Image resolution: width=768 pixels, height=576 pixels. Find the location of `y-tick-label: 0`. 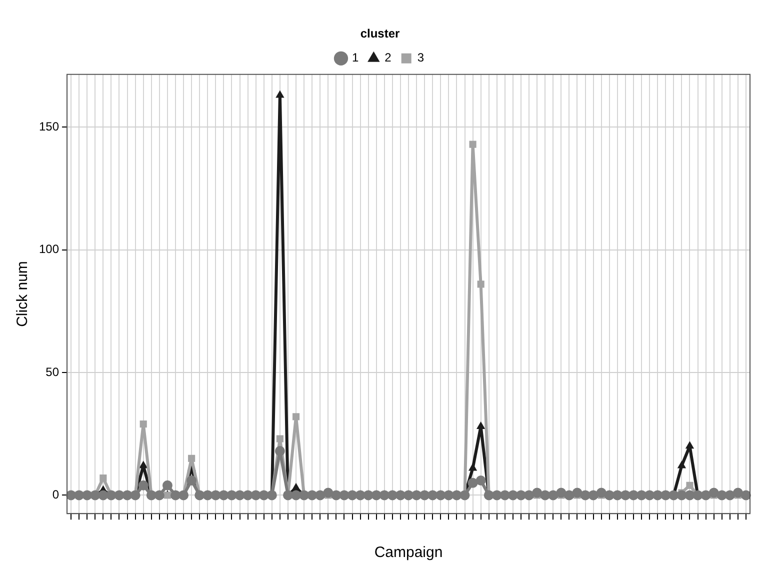

y-tick-label: 0 is located at coordinates (56, 495).